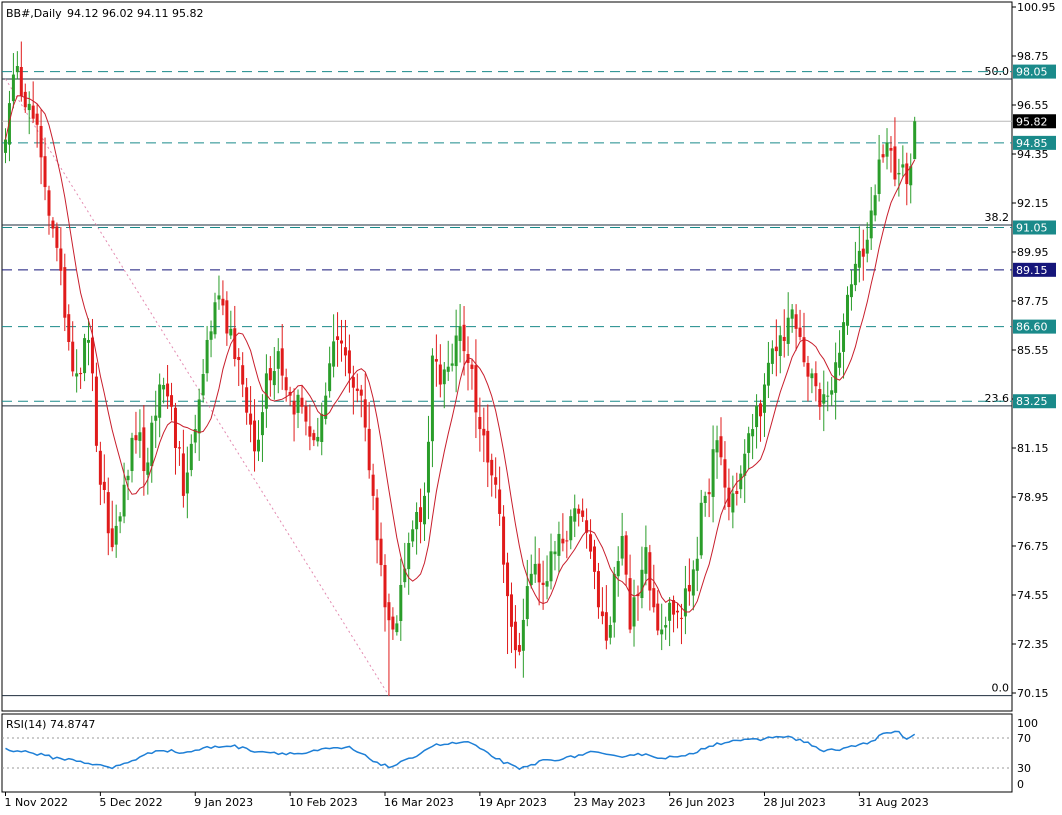  Describe the element at coordinates (1033, 497) in the screenshot. I see `price-axis-tick-label: 78.95` at that location.